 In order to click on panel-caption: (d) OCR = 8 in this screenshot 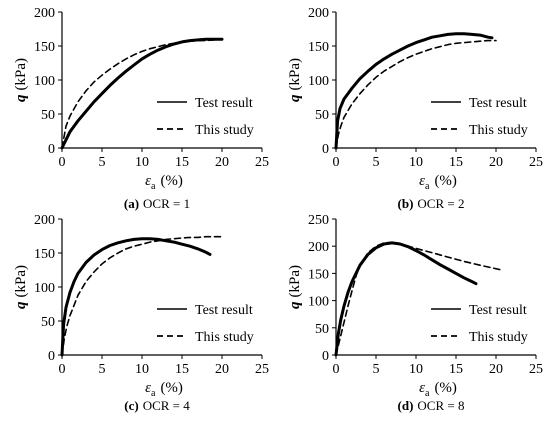, I will do `click(431, 405)`.